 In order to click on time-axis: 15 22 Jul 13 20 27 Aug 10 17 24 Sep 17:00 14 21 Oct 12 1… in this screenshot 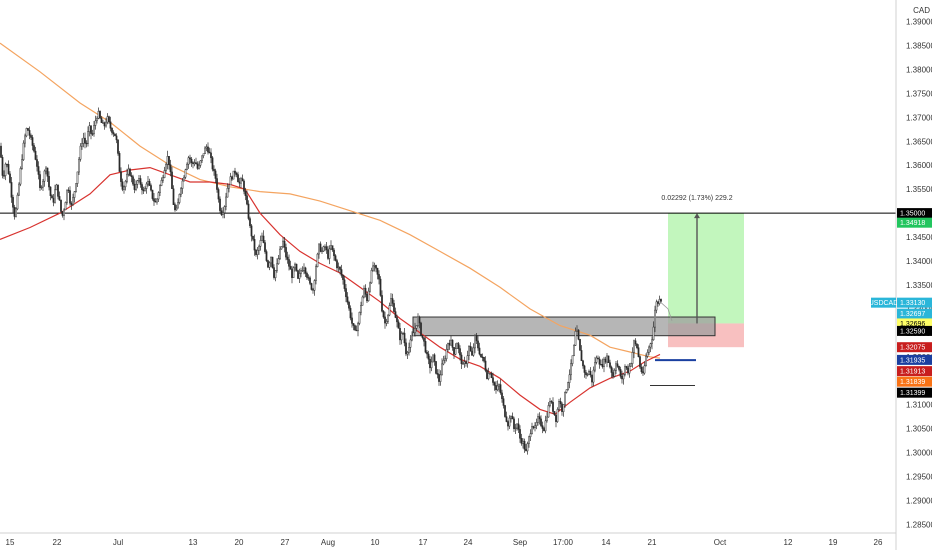, I will do `click(444, 542)`.